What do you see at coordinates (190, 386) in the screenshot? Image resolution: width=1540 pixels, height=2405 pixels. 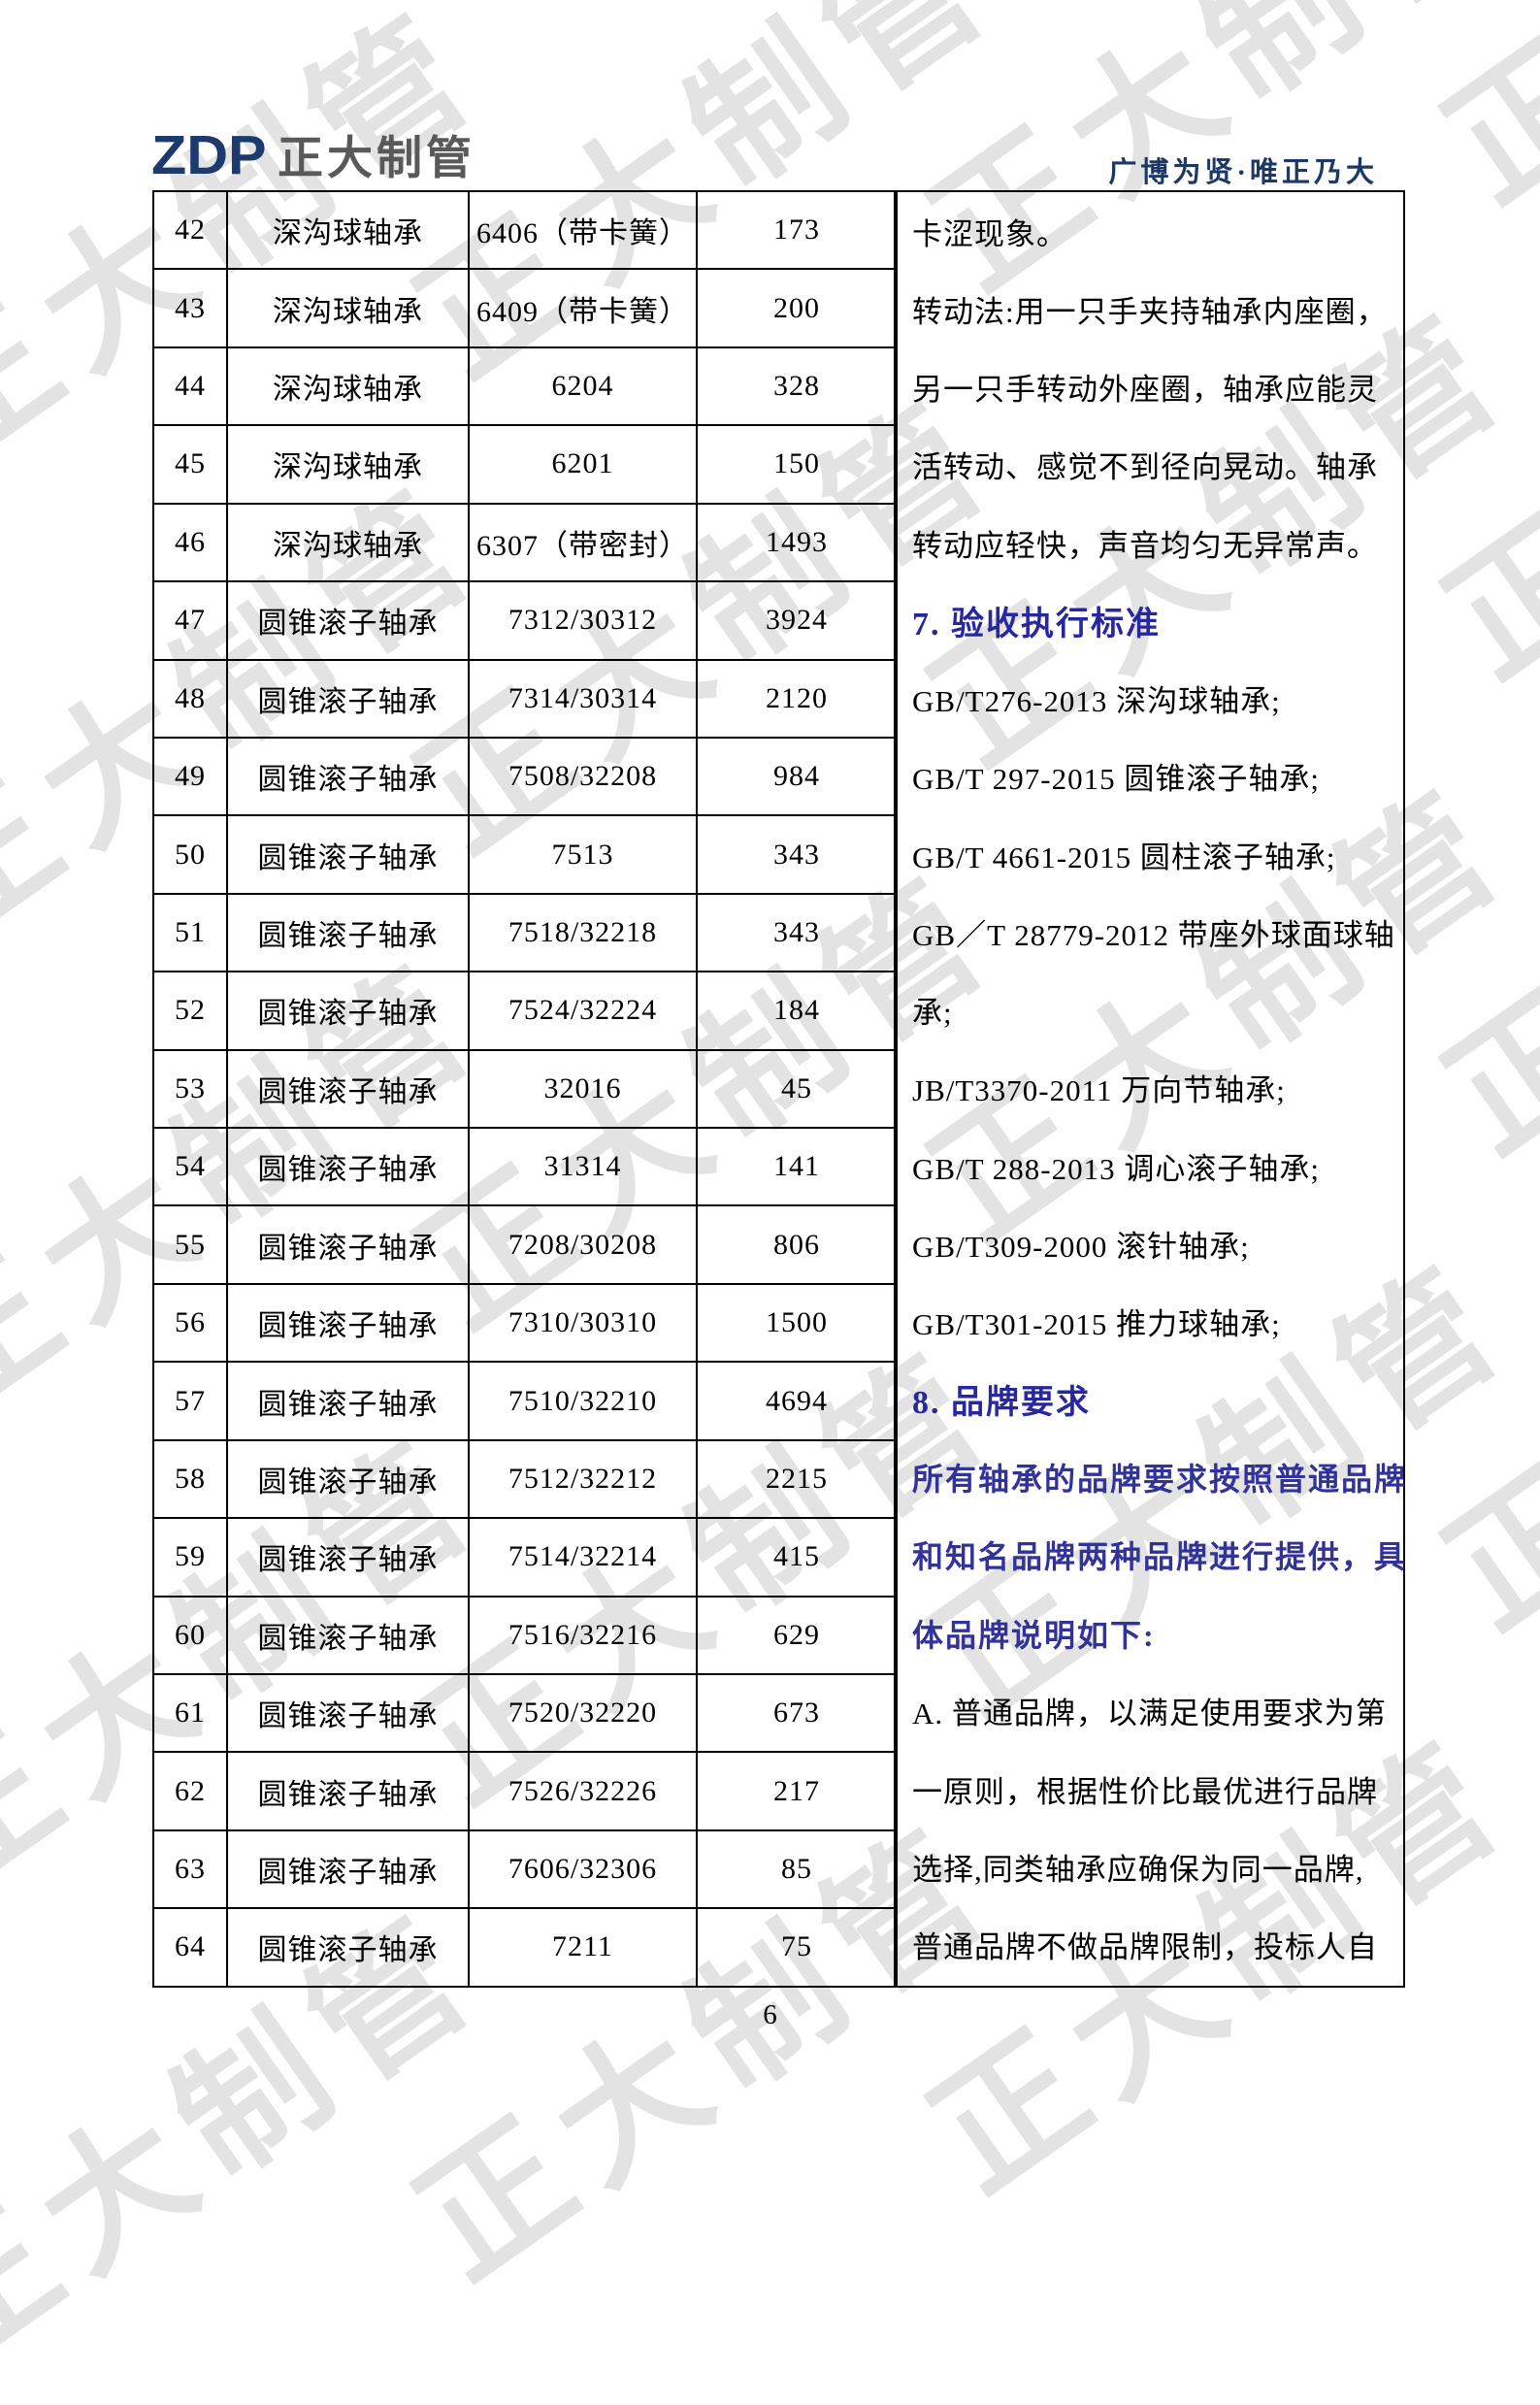 I see `cell-row-number: 44` at bounding box center [190, 386].